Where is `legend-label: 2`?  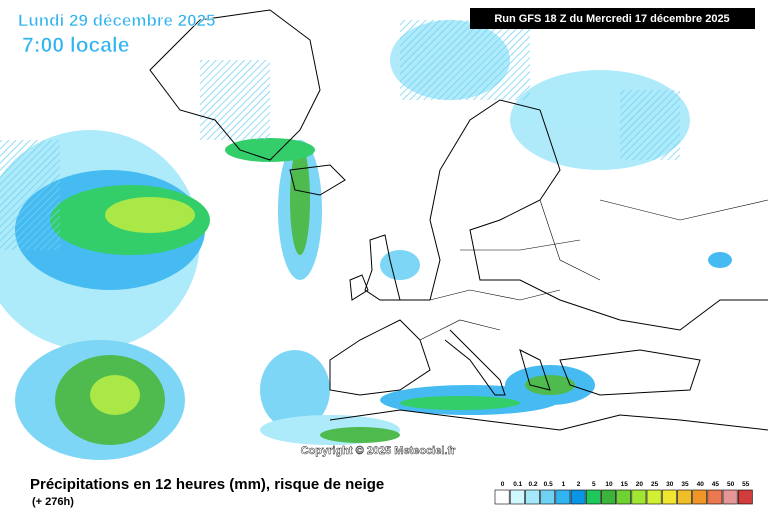
legend-label: 2 is located at coordinates (579, 484).